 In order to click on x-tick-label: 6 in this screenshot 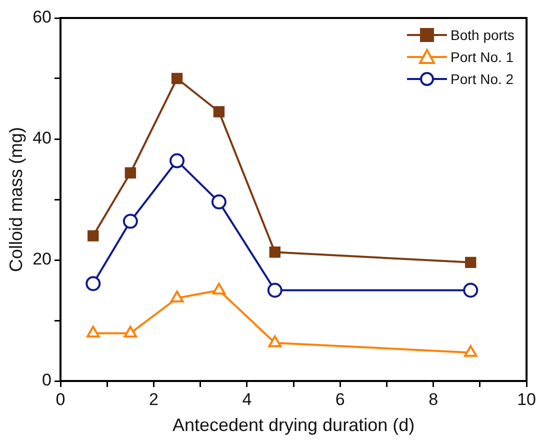, I will do `click(340, 399)`.